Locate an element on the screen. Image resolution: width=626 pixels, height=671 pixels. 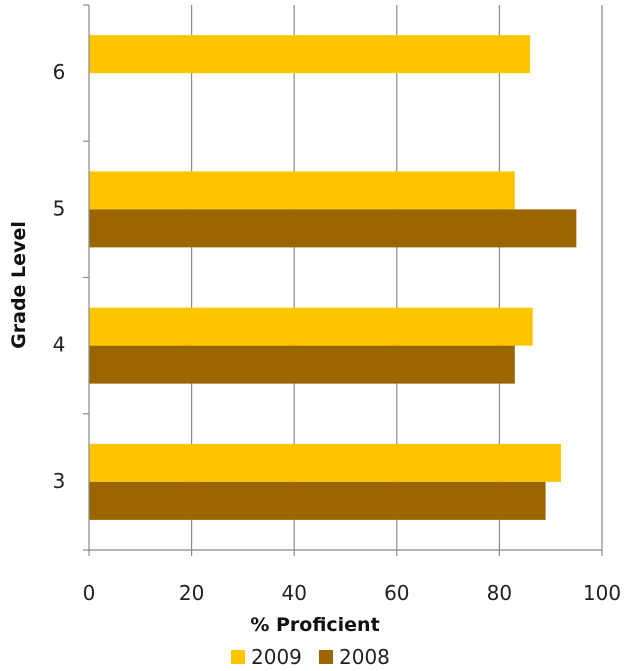
y-axis-title: Grade Level is located at coordinates (19, 285).